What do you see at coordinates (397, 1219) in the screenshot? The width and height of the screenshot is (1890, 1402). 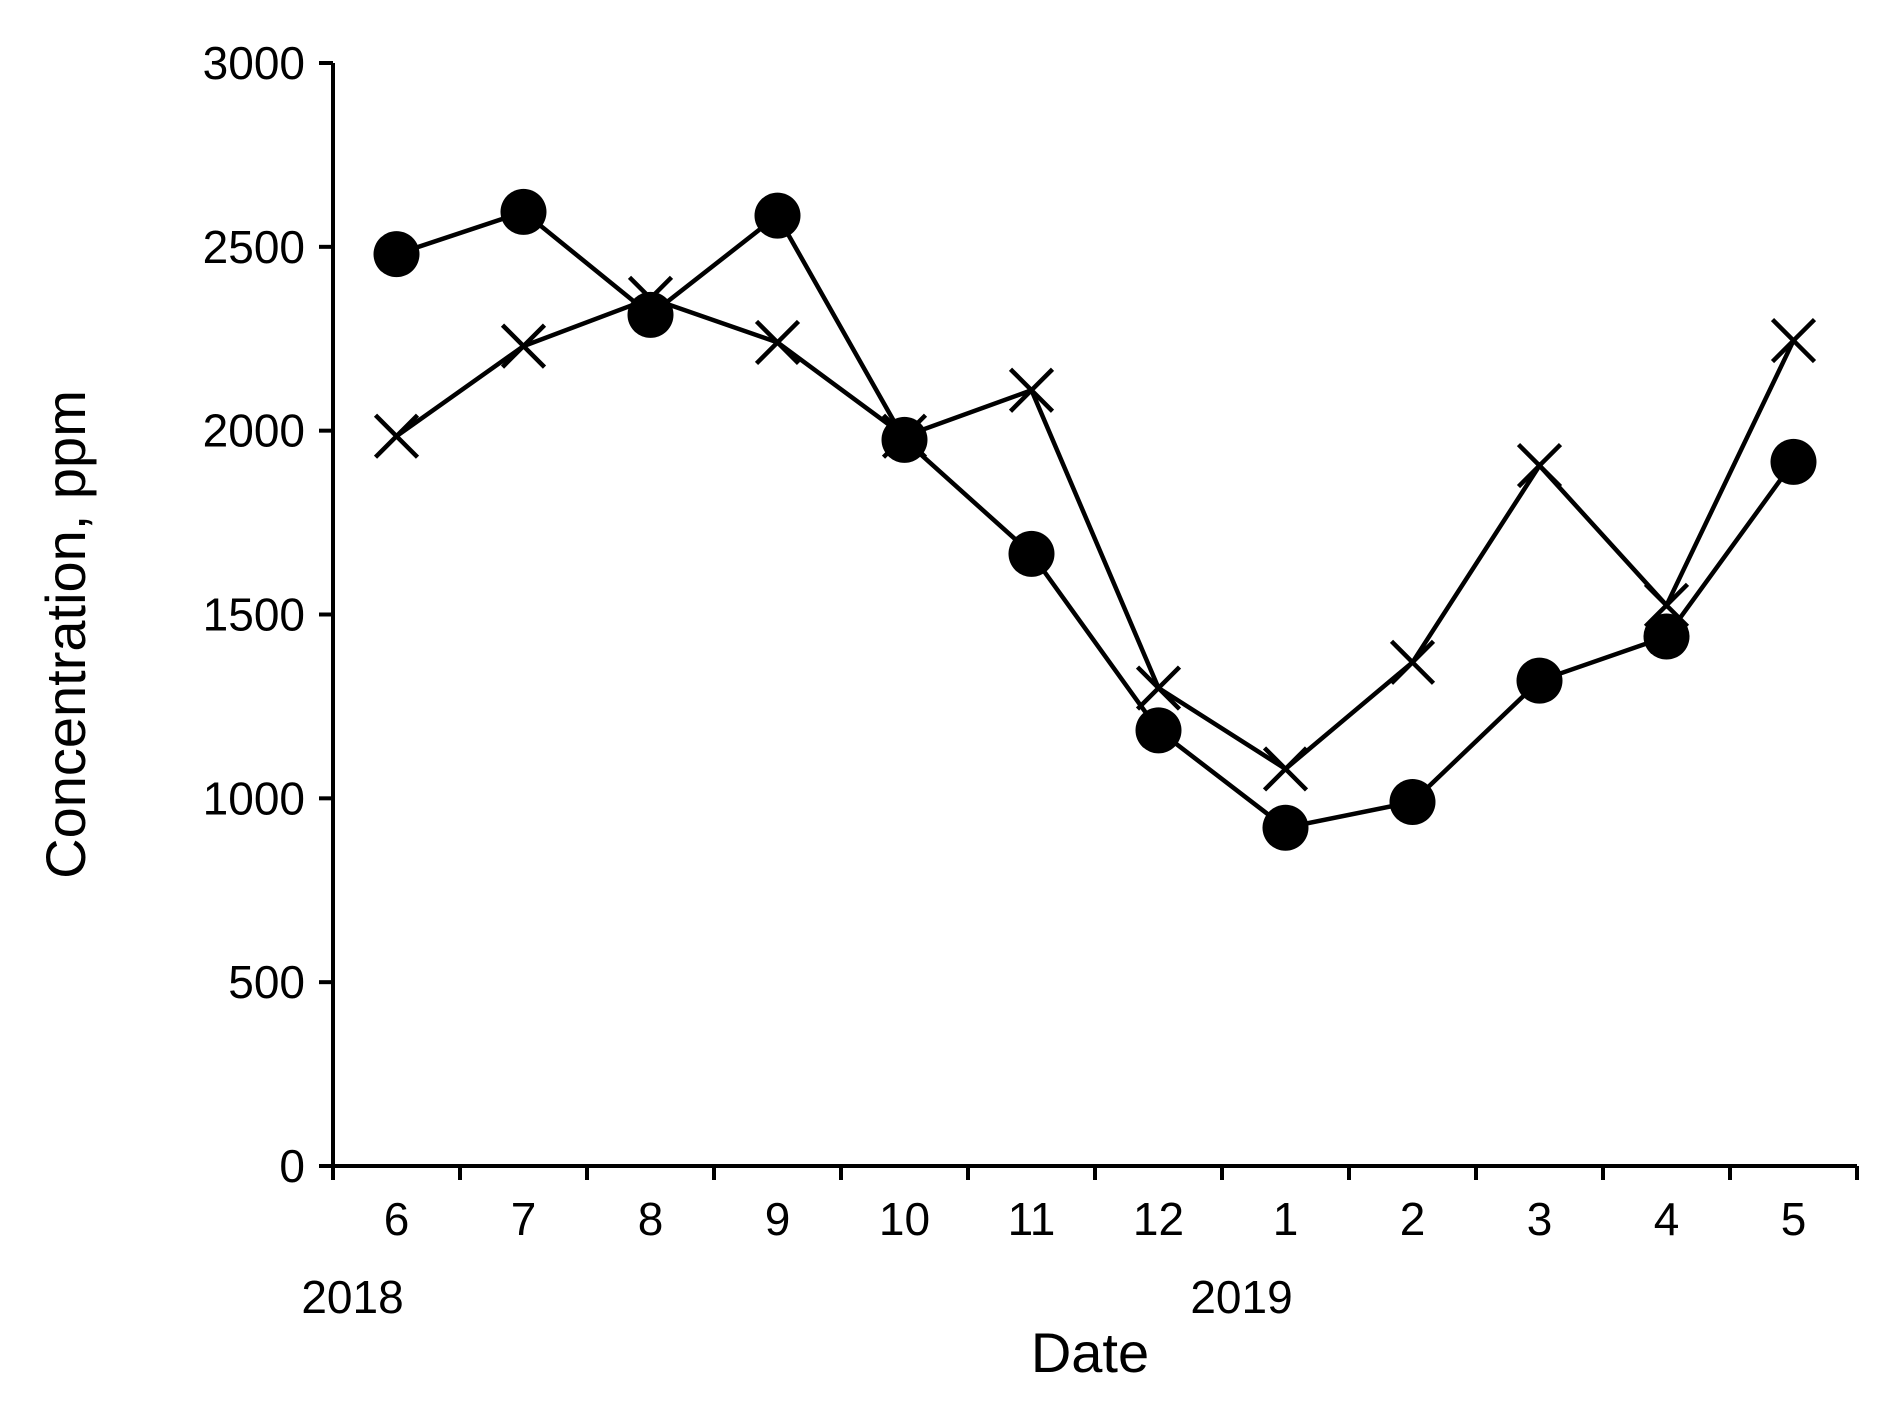 I see `x-tick-label: 6` at bounding box center [397, 1219].